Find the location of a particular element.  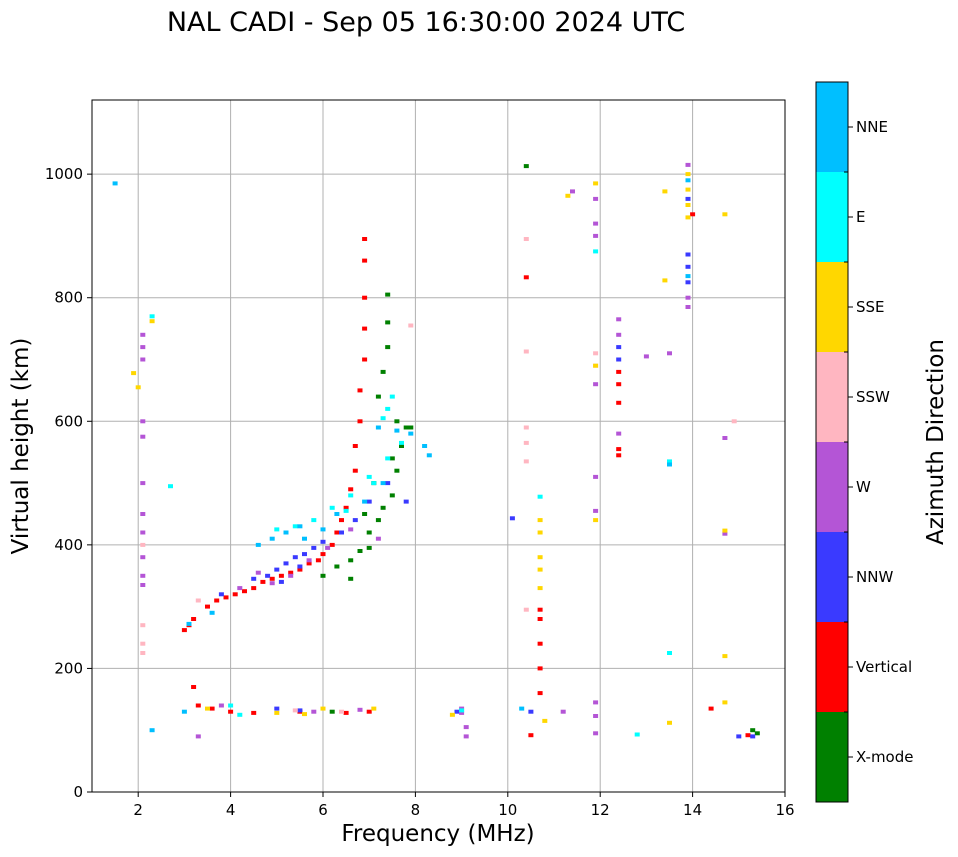

colorbar-segment-vertical is located at coordinates (832, 667).